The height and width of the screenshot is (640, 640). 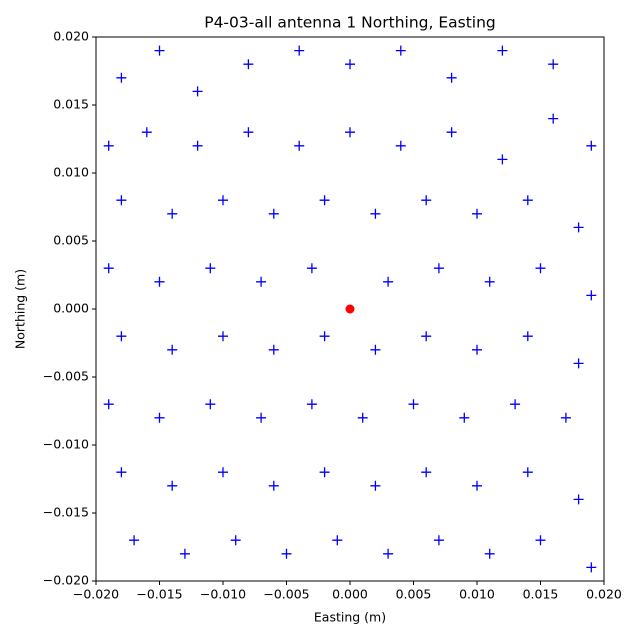 What do you see at coordinates (159, 594) in the screenshot?
I see `x-tick-label: −0.015` at bounding box center [159, 594].